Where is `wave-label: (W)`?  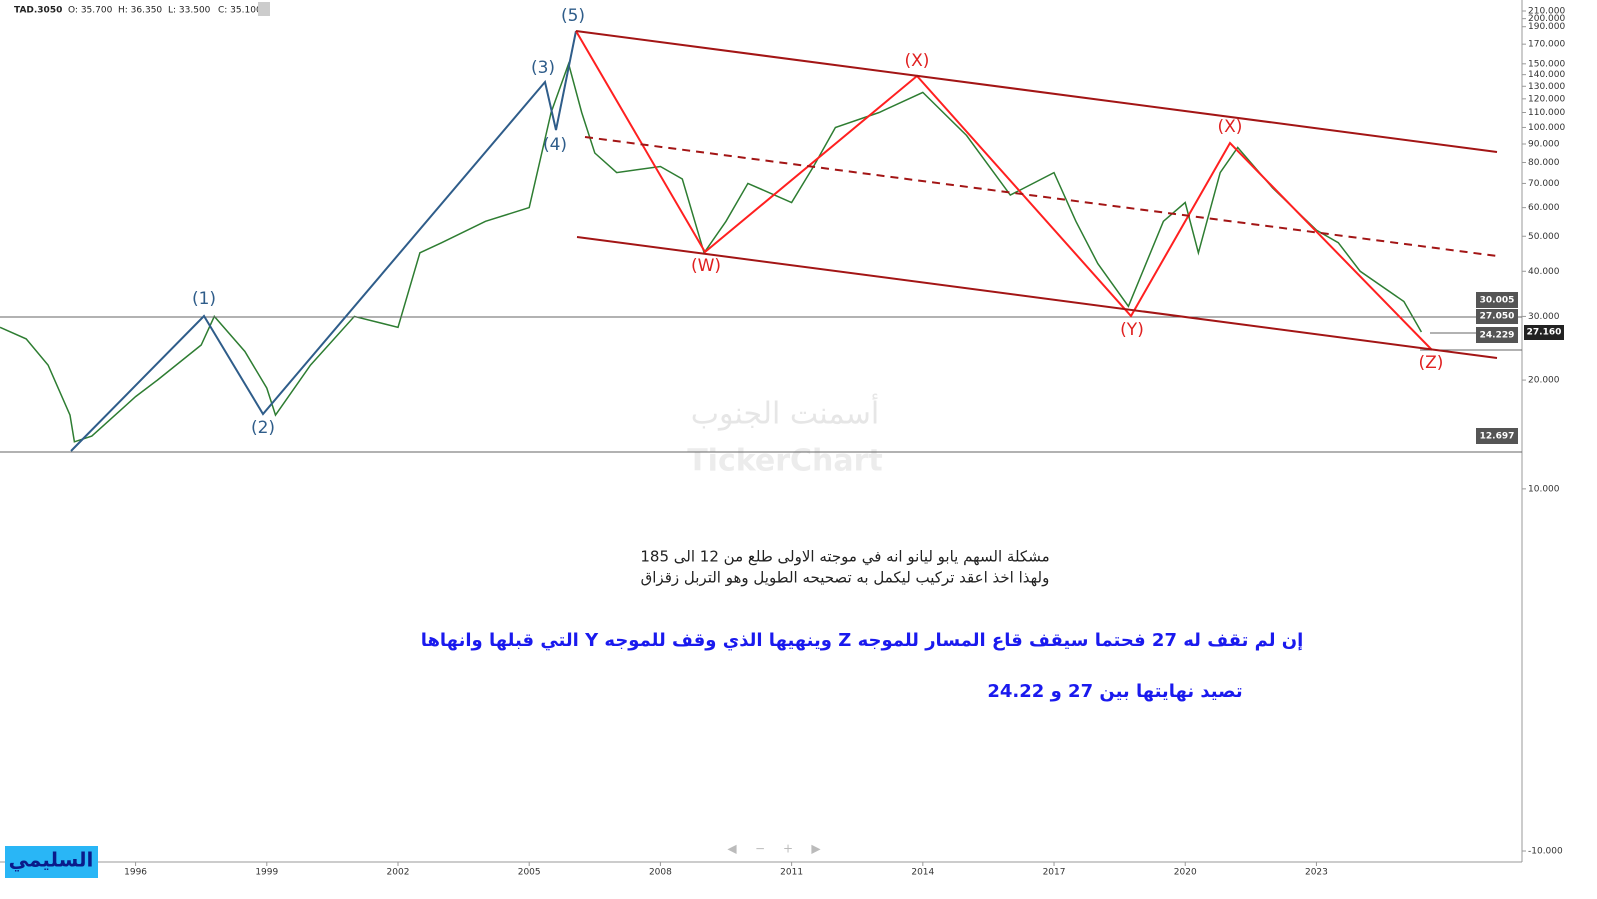
wave-label: (W) is located at coordinates (706, 266).